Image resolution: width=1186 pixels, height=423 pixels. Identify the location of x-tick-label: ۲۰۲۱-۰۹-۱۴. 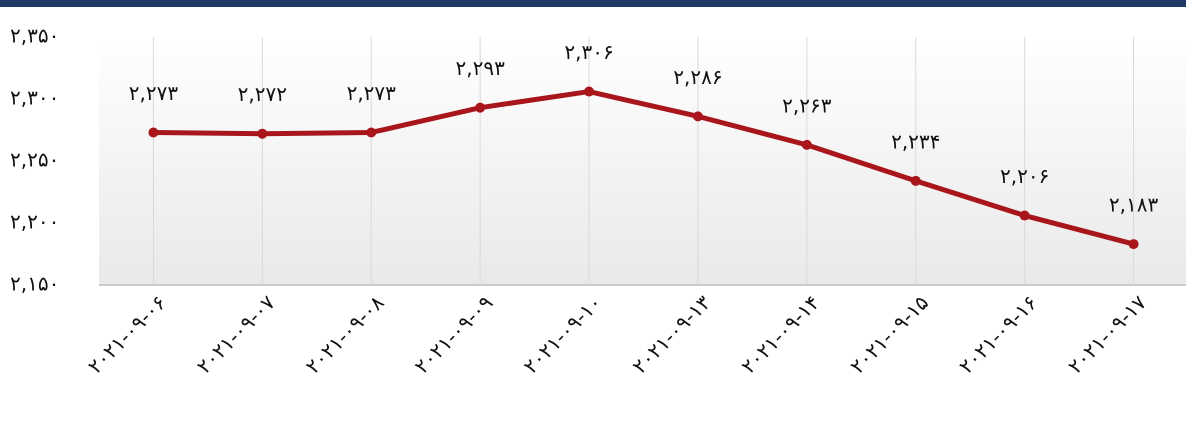
(780, 334).